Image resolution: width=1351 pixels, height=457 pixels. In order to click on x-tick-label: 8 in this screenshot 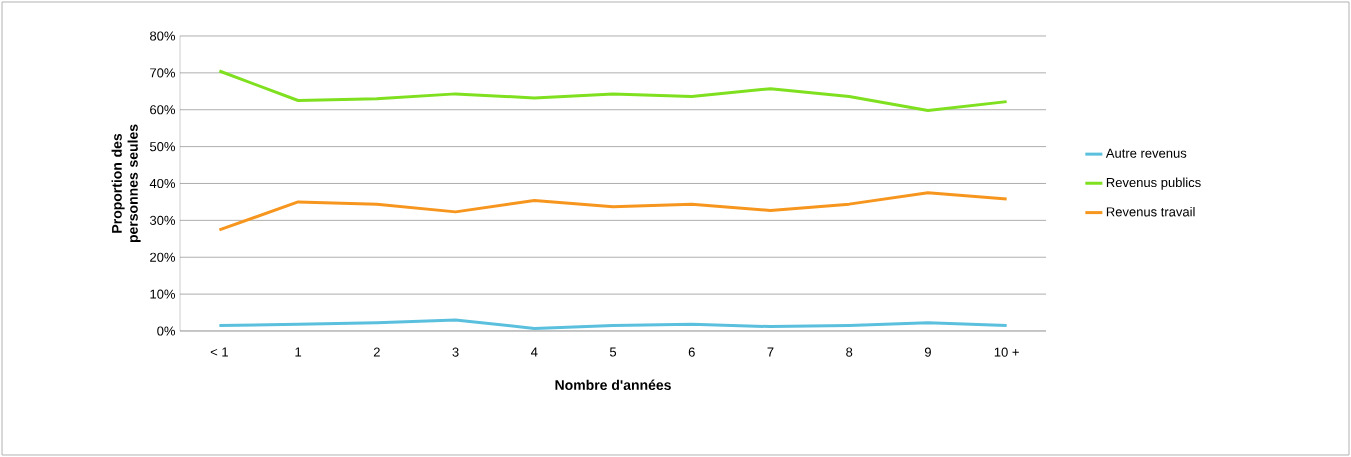, I will do `click(849, 352)`.